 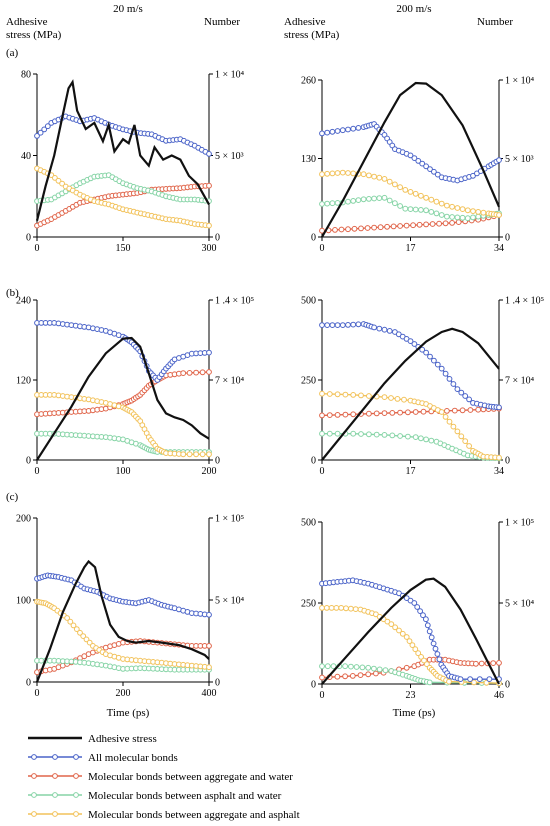 I want to click on left-axis-label-line2-right: stress (MPa), so click(x=312, y=35).